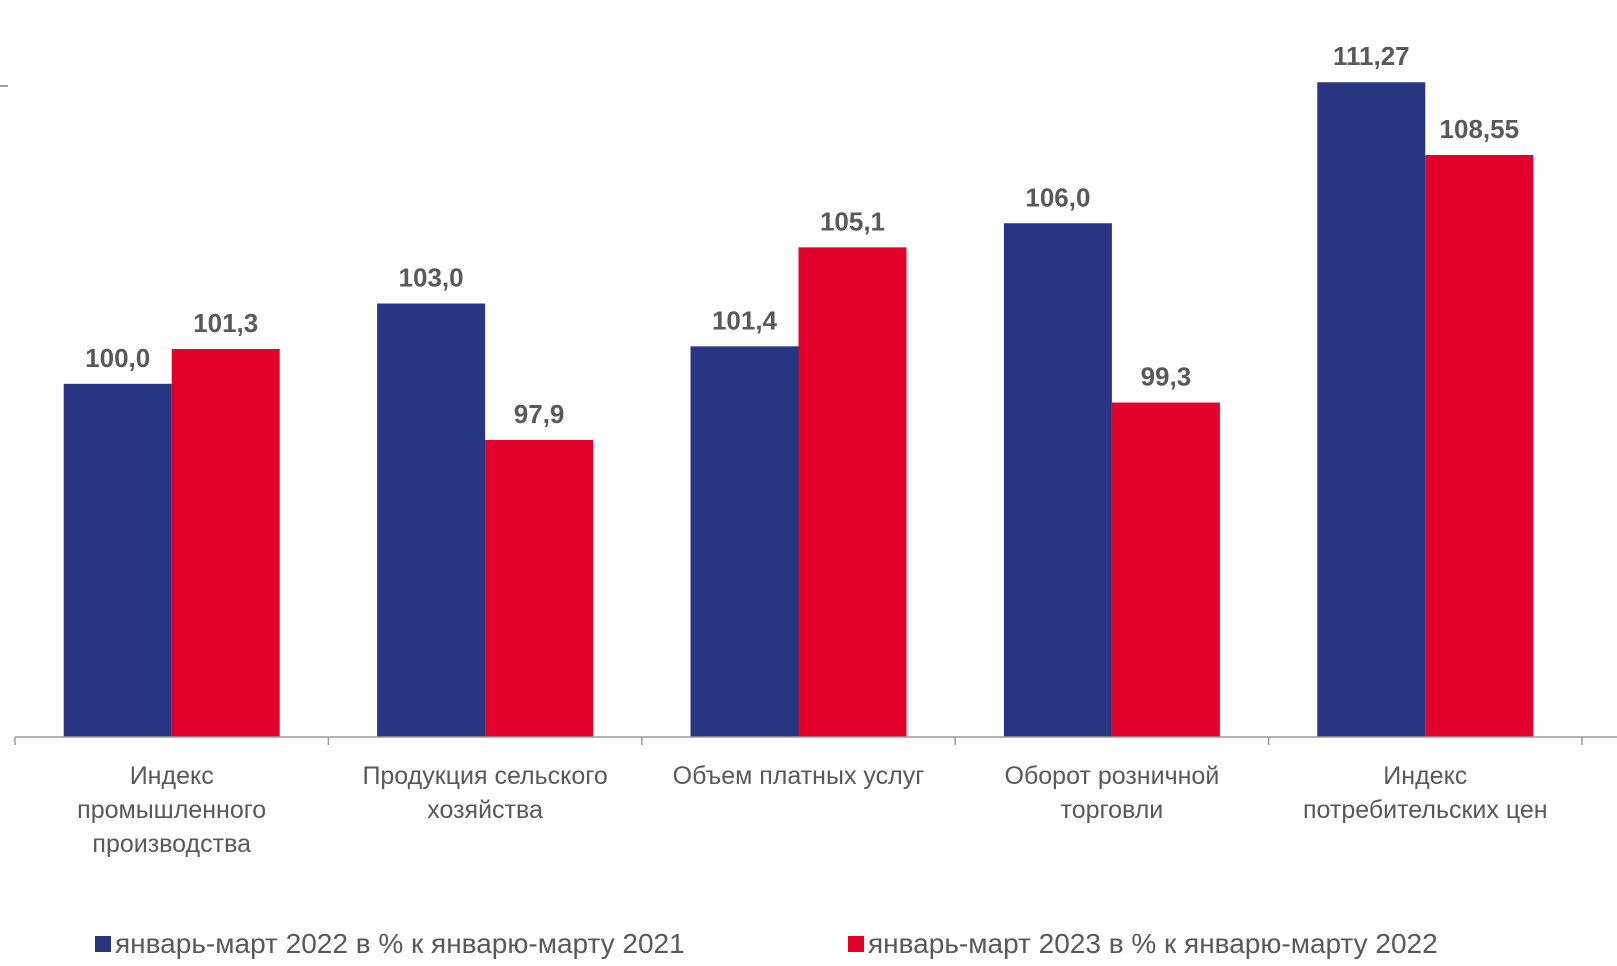  I want to click on data-label-s0-c1: 103,0, so click(431, 278).